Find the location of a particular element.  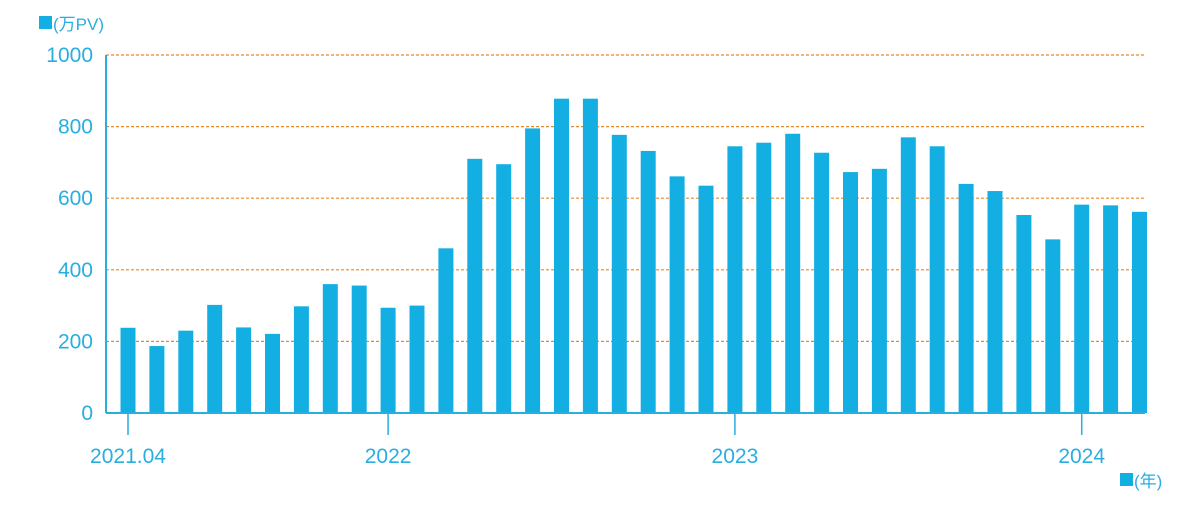

x-tick-label: 2022 is located at coordinates (388, 456).